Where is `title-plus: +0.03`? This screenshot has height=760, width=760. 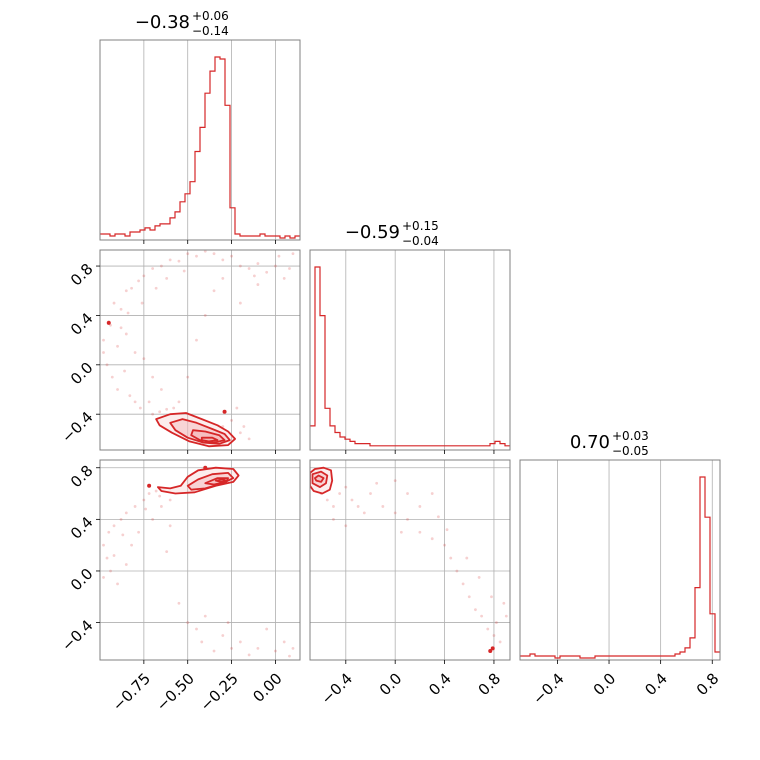
title-plus: +0.03 is located at coordinates (630, 436).